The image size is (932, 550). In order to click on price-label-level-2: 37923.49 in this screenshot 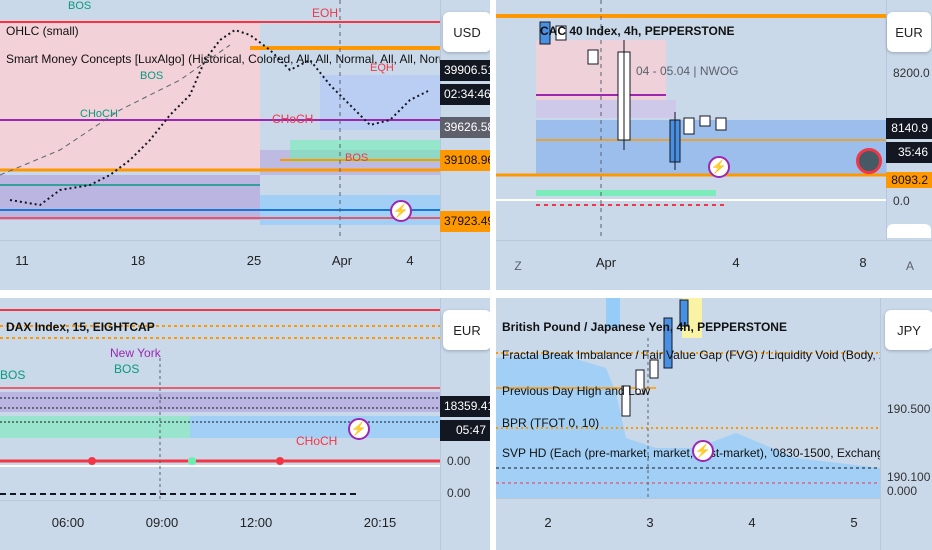, I will do `click(465, 221)`.